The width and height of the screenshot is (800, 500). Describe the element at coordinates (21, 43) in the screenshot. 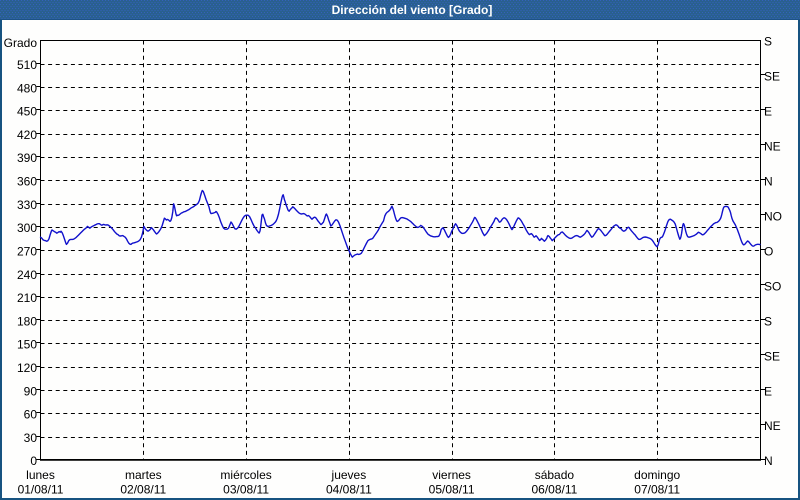

I see `svg-text: Grado` at that location.